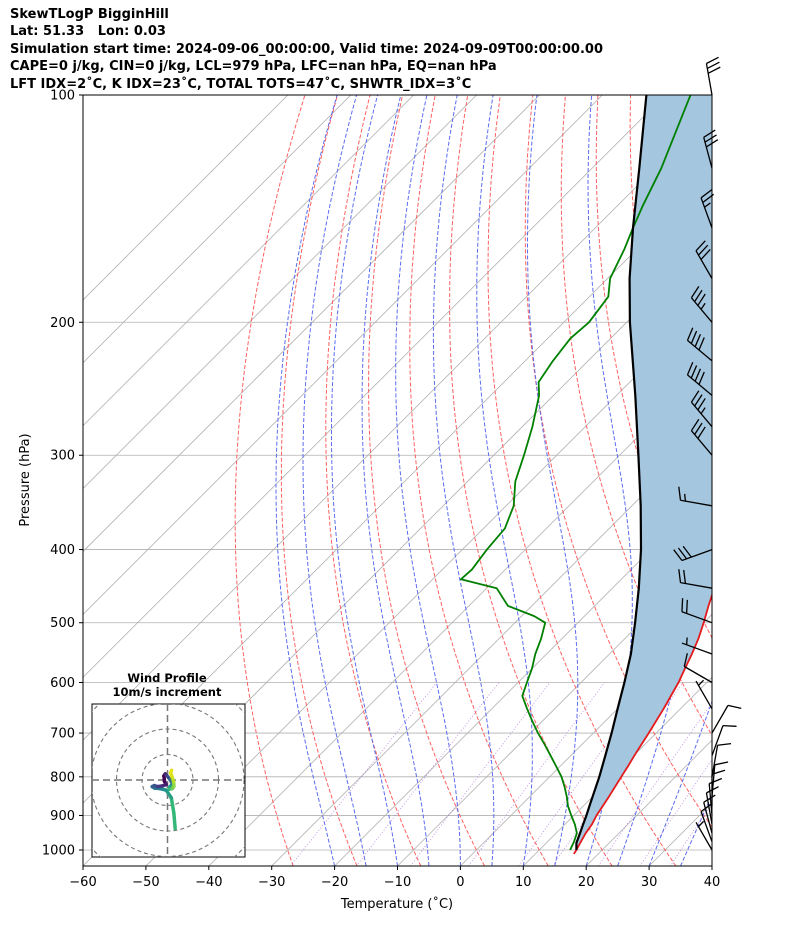 The height and width of the screenshot is (937, 794). What do you see at coordinates (62, 323) in the screenshot?
I see `y-tick-label: 200` at bounding box center [62, 323].